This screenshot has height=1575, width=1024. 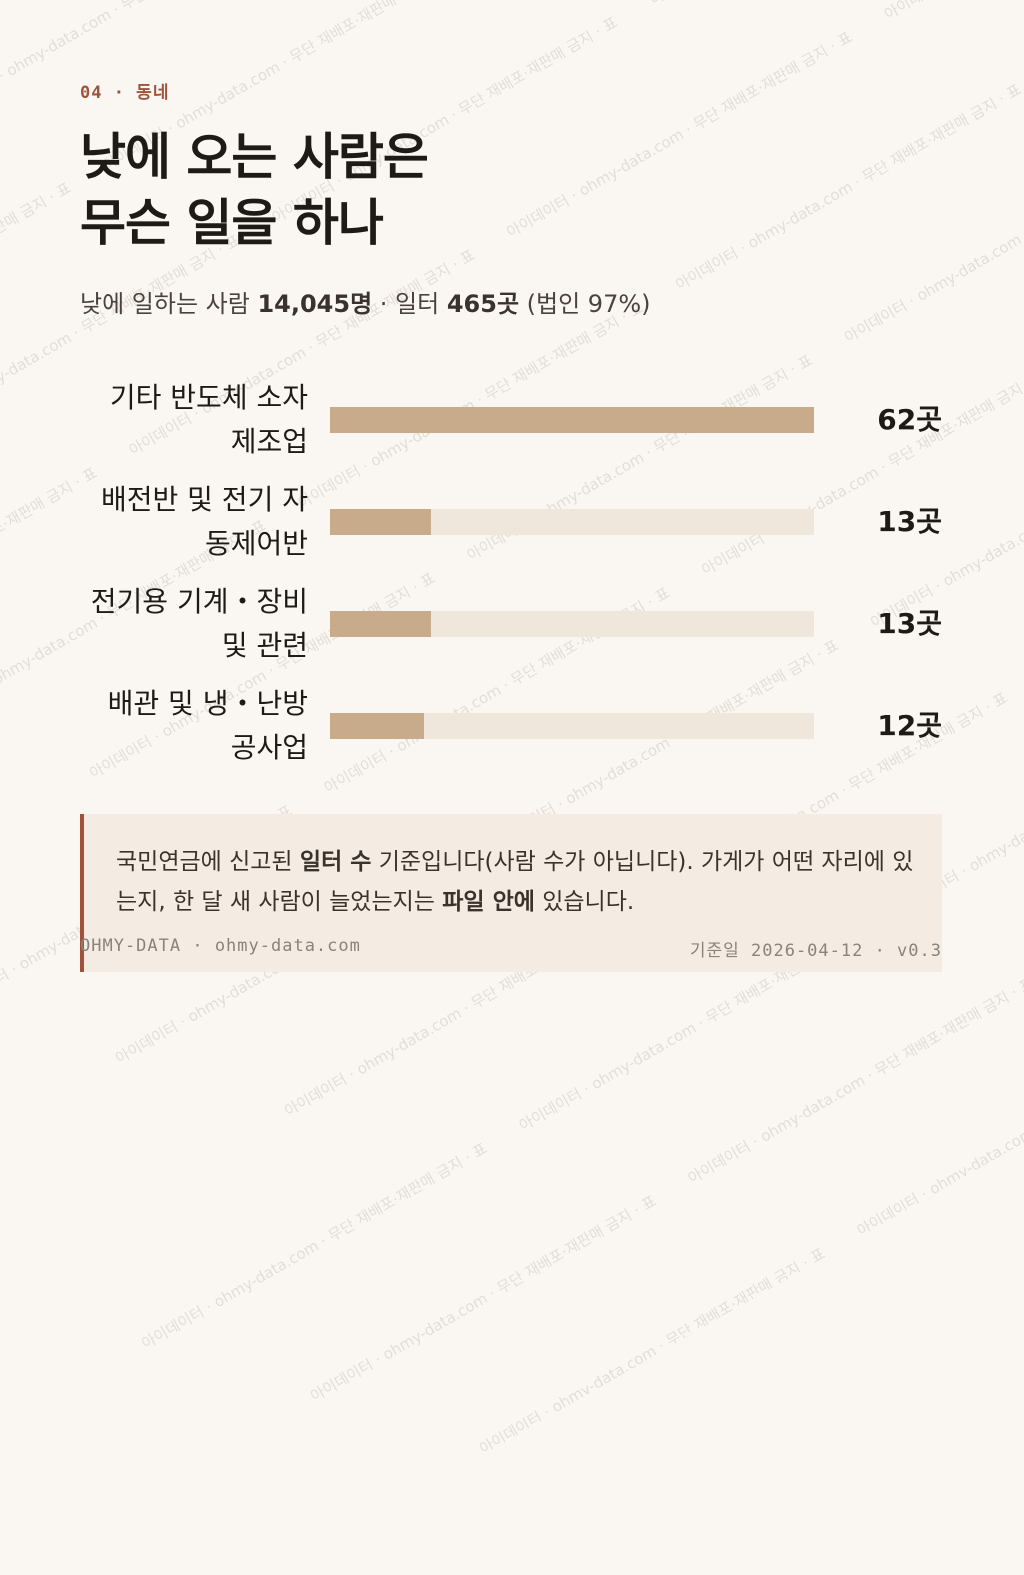 I want to click on bar-row: 전기용 기계・장비 및 관련 13곳, so click(x=512, y=624).